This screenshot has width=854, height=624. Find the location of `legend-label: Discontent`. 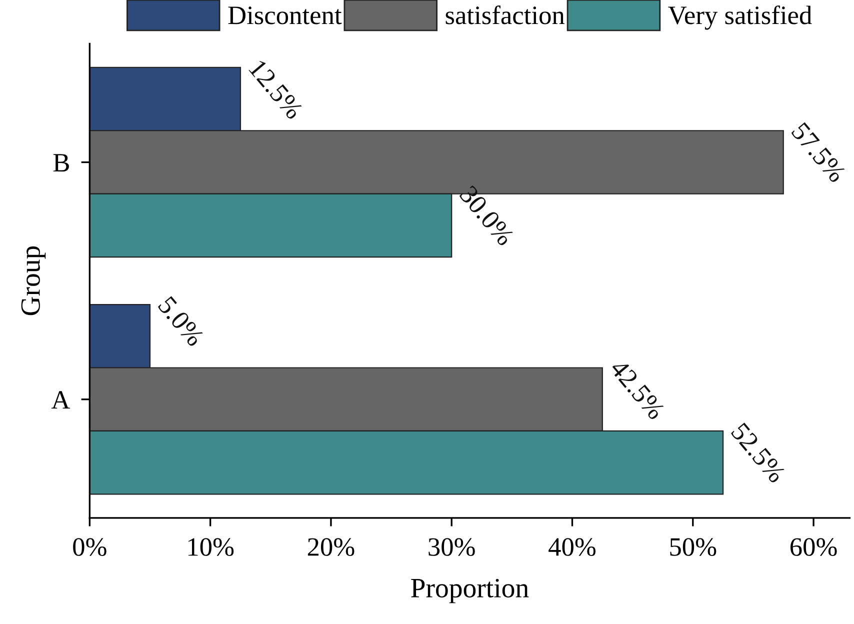

legend-label: Discontent is located at coordinates (285, 15).